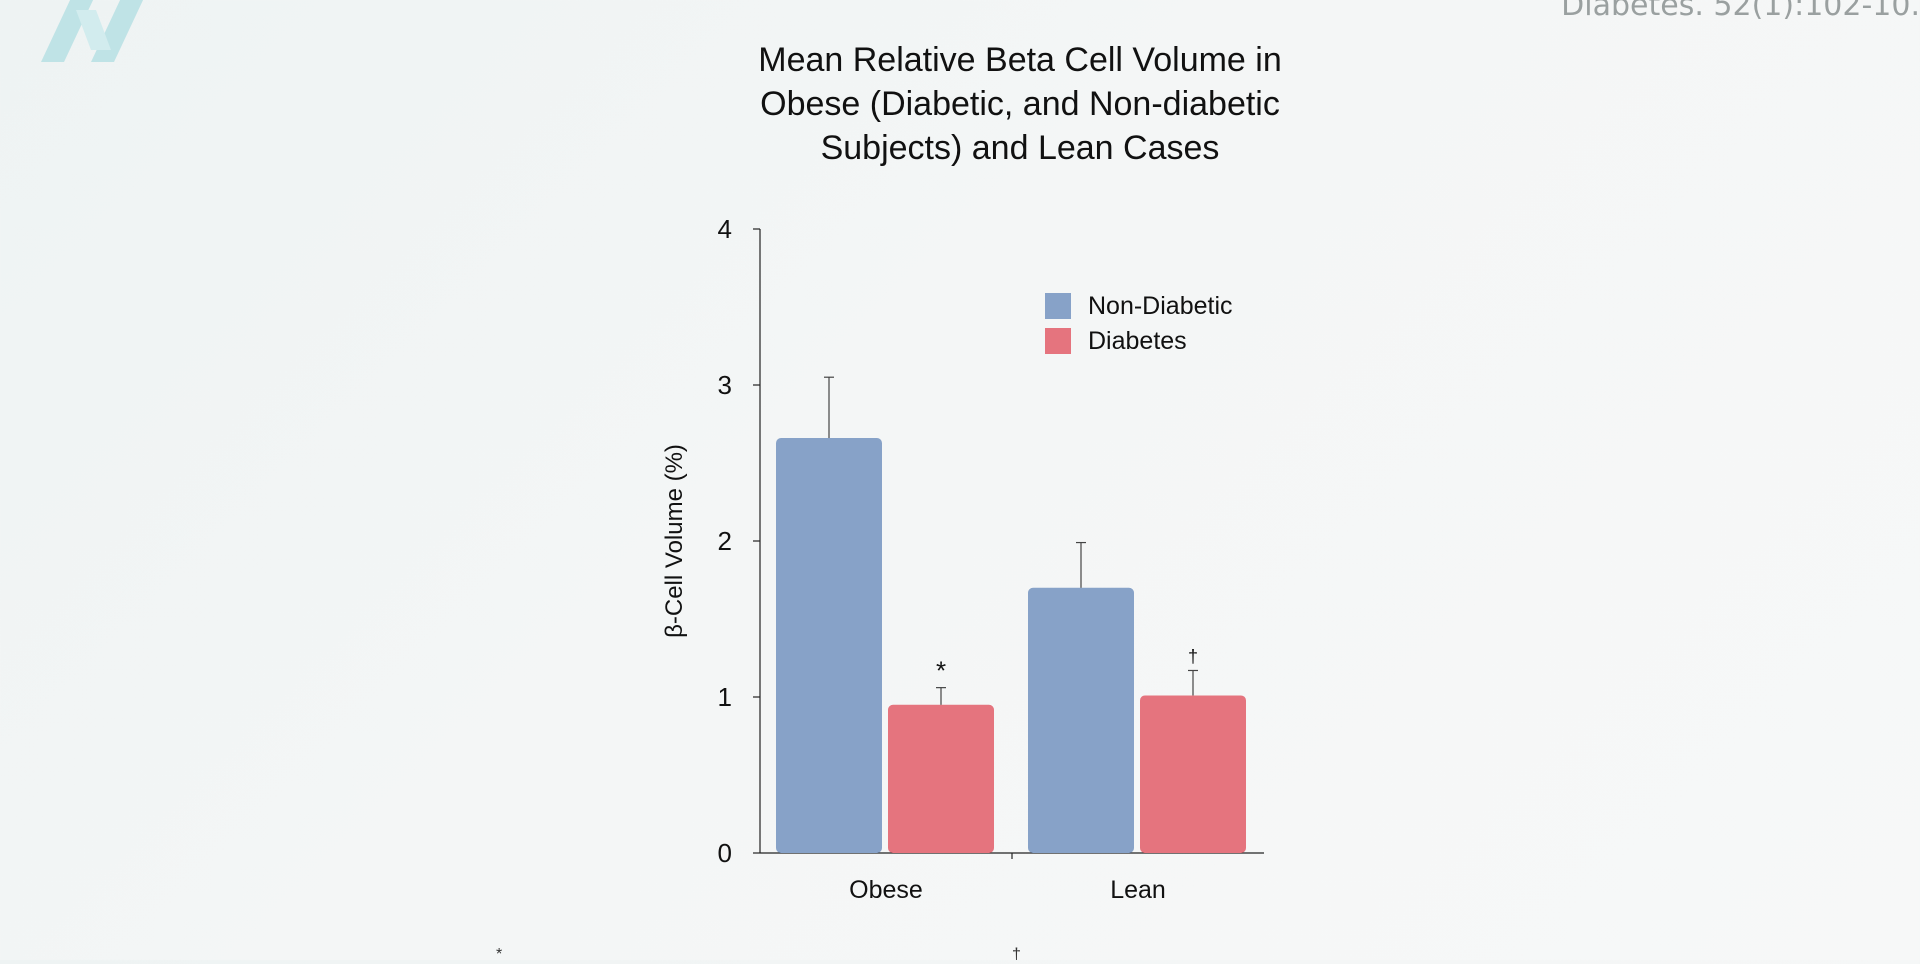 This screenshot has height=964, width=1920. I want to click on y-tick-label: 4, so click(725, 229).